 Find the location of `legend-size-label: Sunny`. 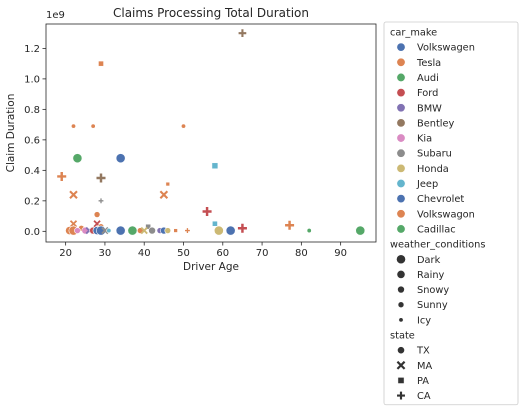

legend-size-label: Sunny is located at coordinates (432, 305).